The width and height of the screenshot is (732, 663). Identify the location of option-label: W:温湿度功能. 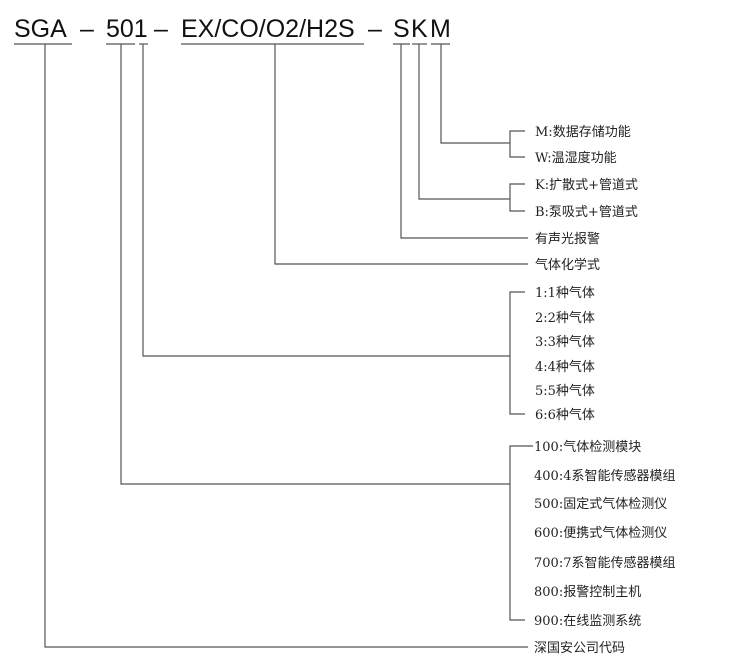
(576, 158).